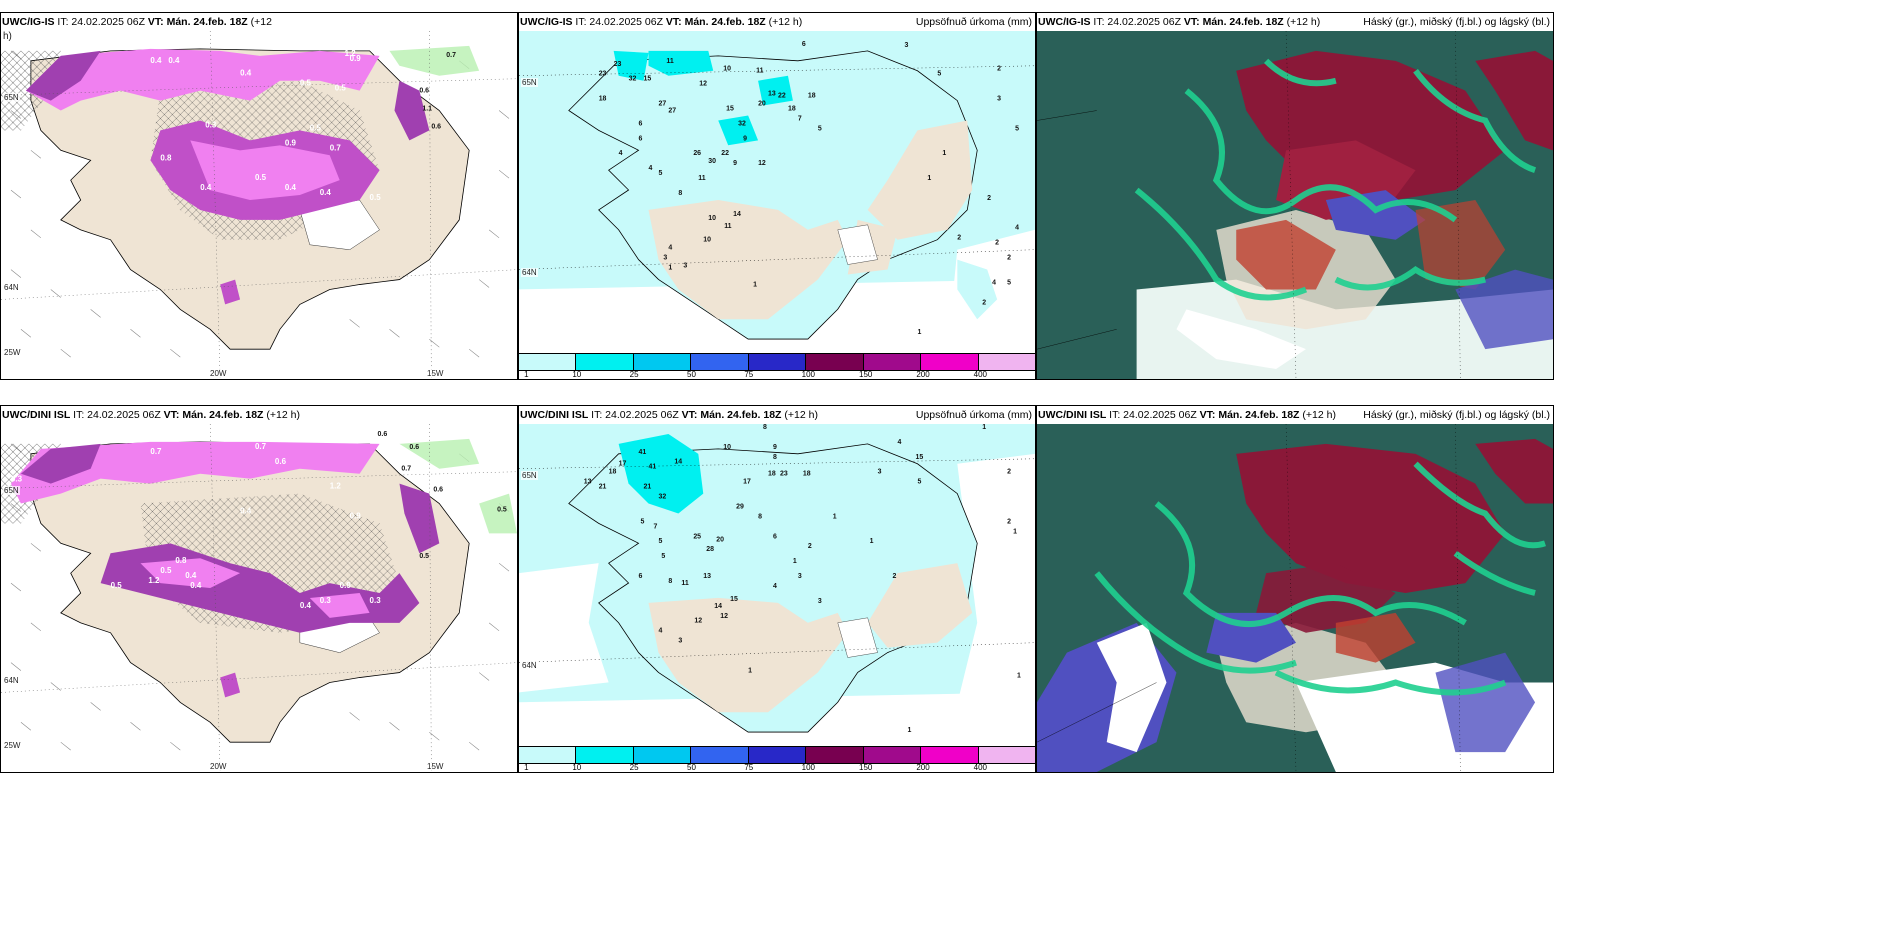 The image size is (1900, 950). I want to click on value-label: 0.8, so click(166, 157).